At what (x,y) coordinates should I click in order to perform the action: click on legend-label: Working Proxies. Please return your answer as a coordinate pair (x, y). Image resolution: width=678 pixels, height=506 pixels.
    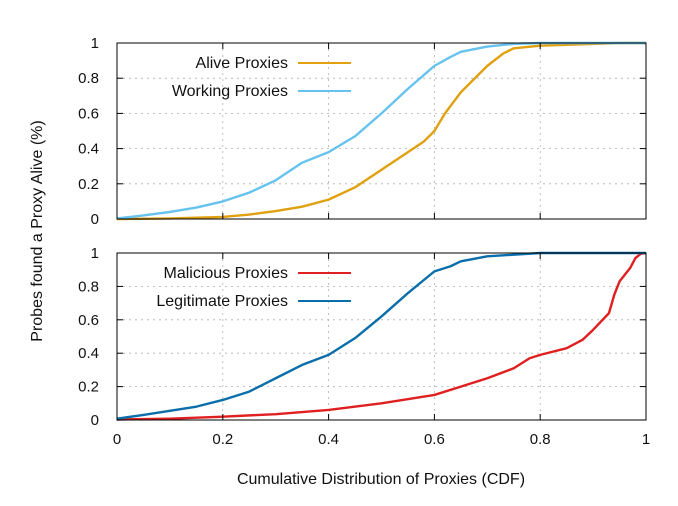
    Looking at the image, I should click on (230, 91).